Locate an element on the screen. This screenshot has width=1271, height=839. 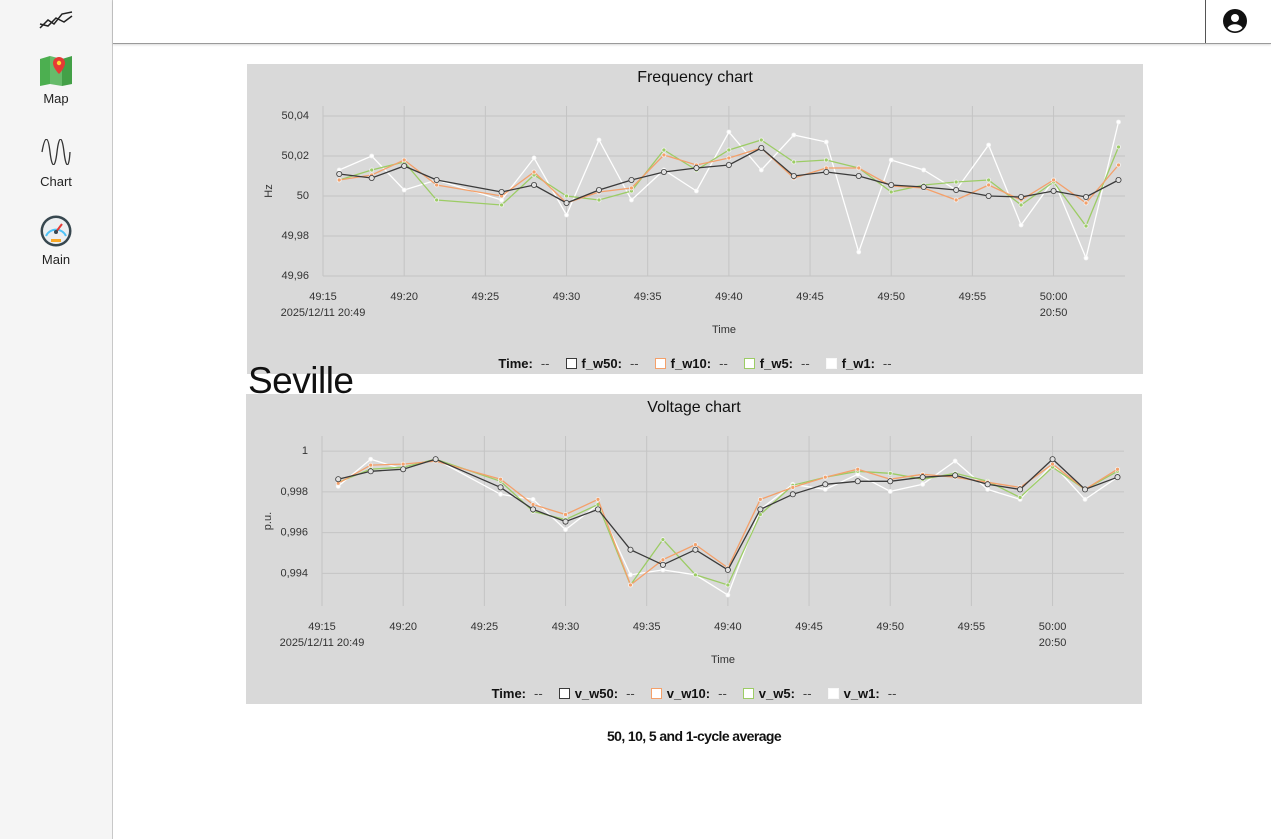
x-tick-label: 49:50 is located at coordinates (890, 627).